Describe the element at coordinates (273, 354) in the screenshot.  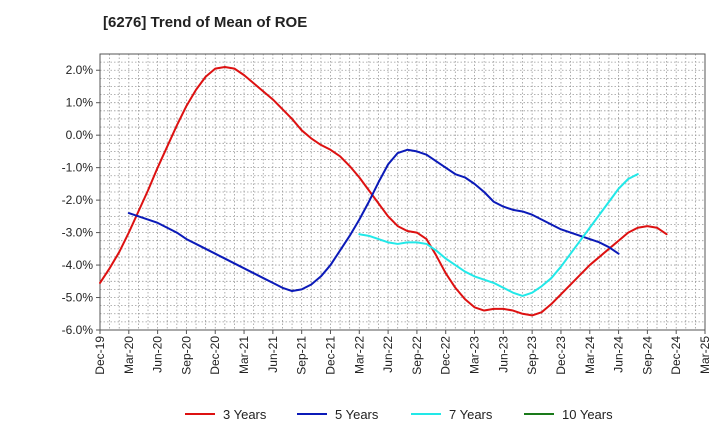
I see `x-tick-label: Jun-21` at that location.